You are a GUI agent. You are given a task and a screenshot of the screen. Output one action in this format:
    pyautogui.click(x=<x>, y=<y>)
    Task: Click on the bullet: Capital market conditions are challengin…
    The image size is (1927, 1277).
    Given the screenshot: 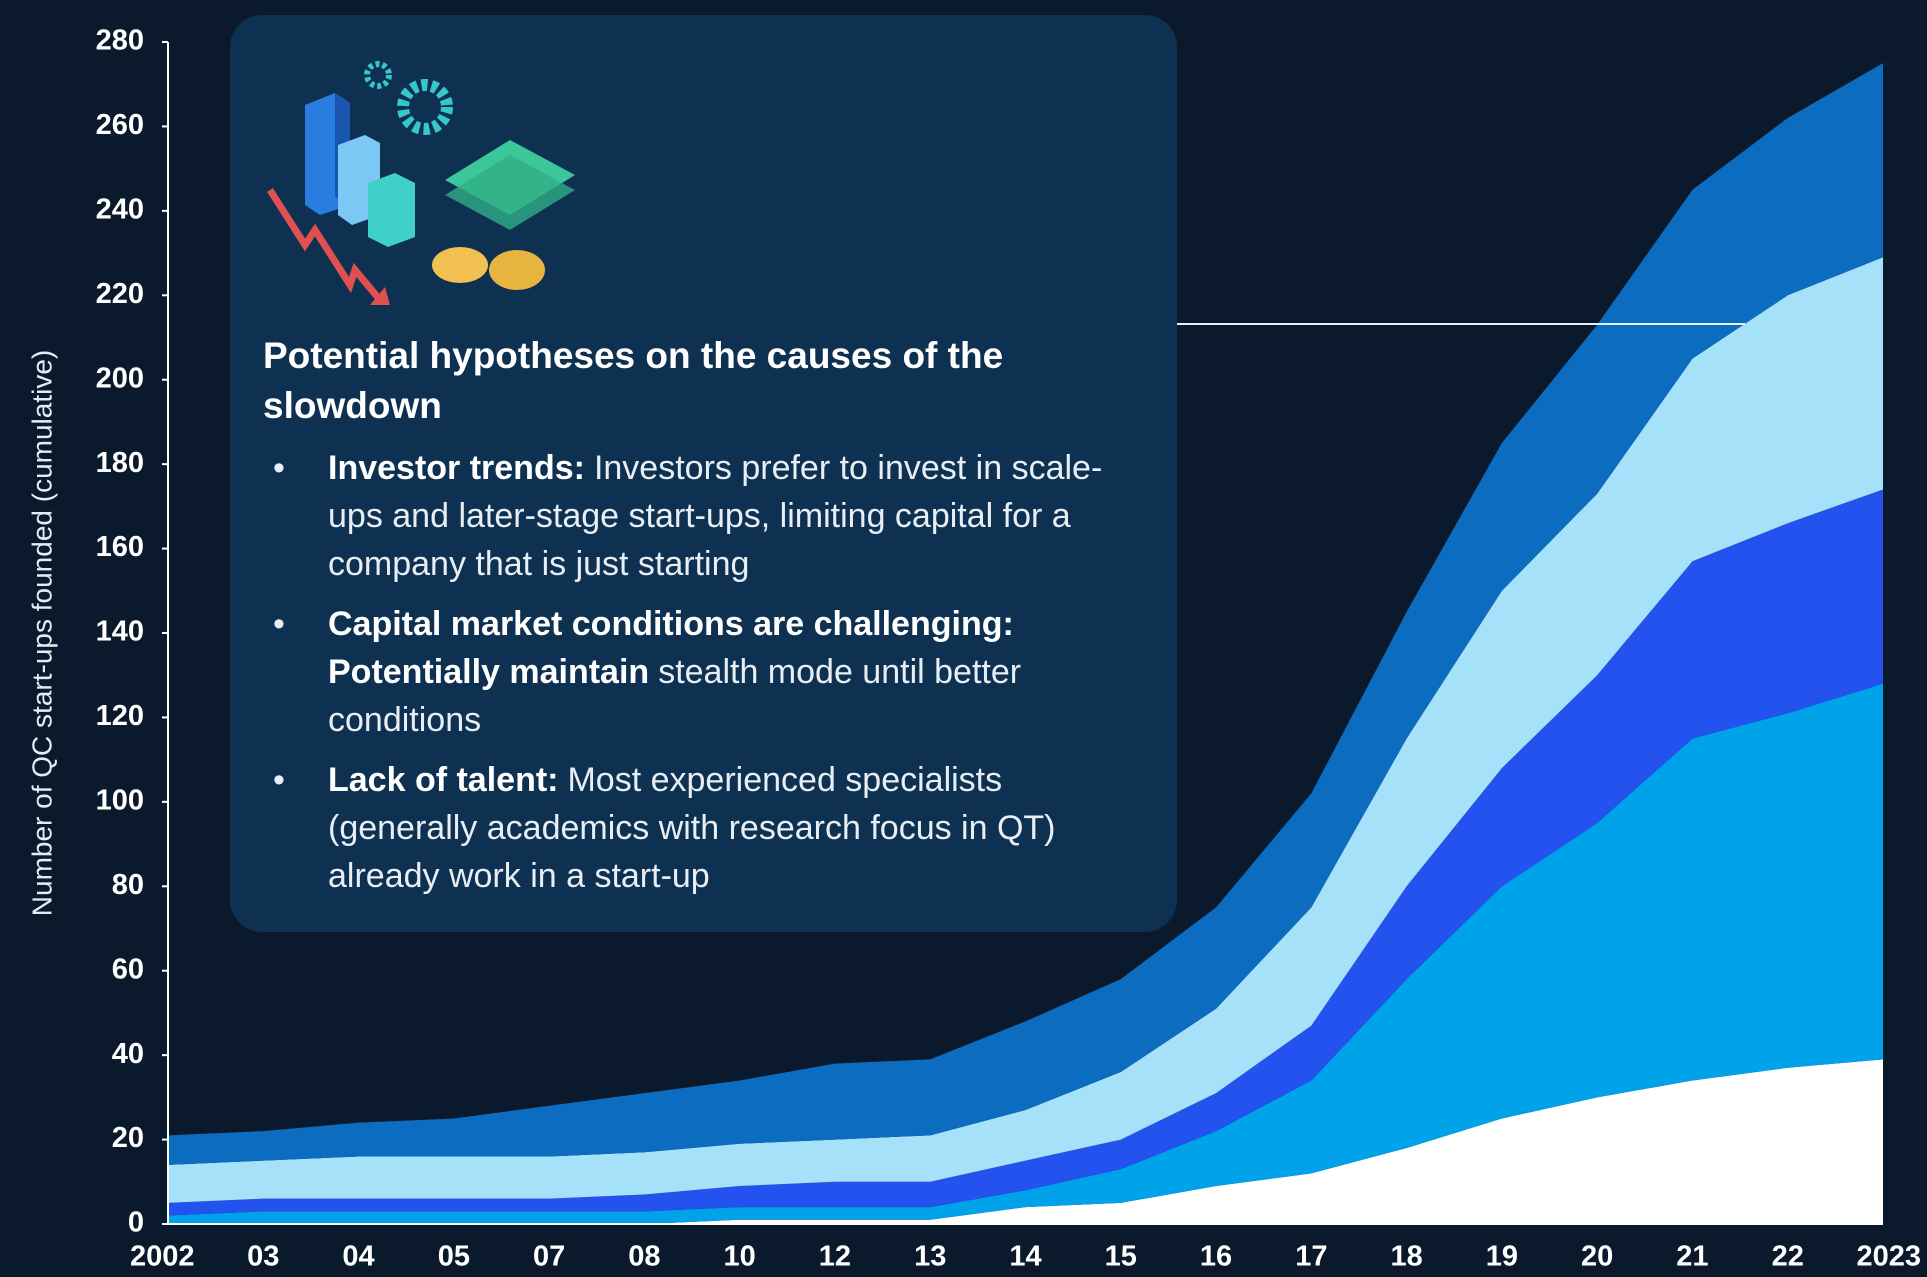 What is the action you would take?
    pyautogui.click(x=709, y=672)
    